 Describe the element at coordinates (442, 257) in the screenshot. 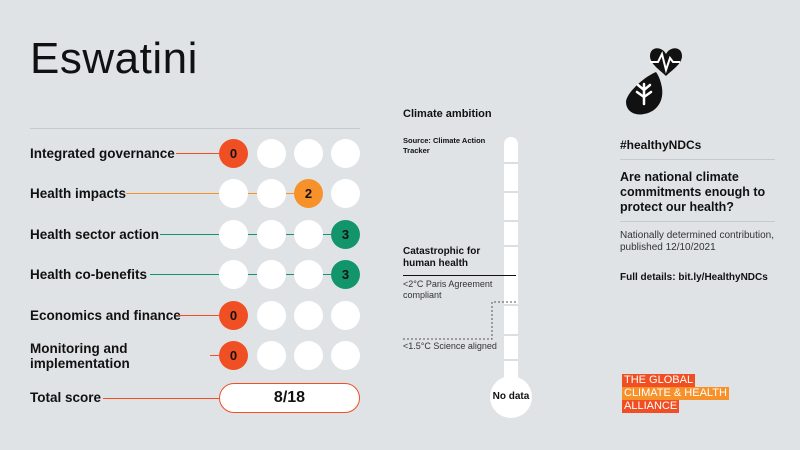

I see `catastrophic-label: Catastrophic for human health` at that location.